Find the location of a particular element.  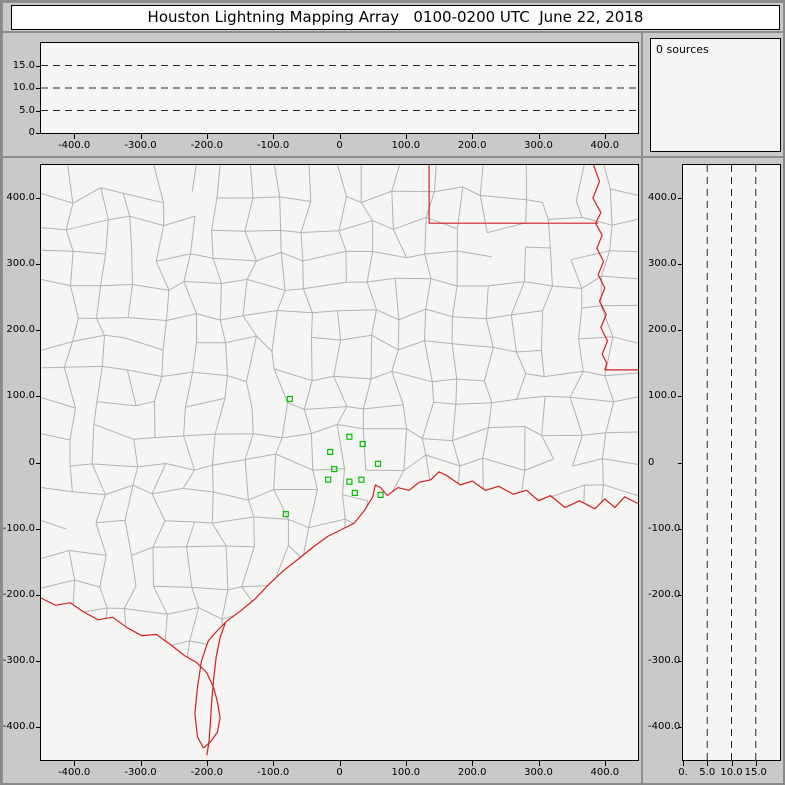

altitude-ew-plot is located at coordinates (339, 88).